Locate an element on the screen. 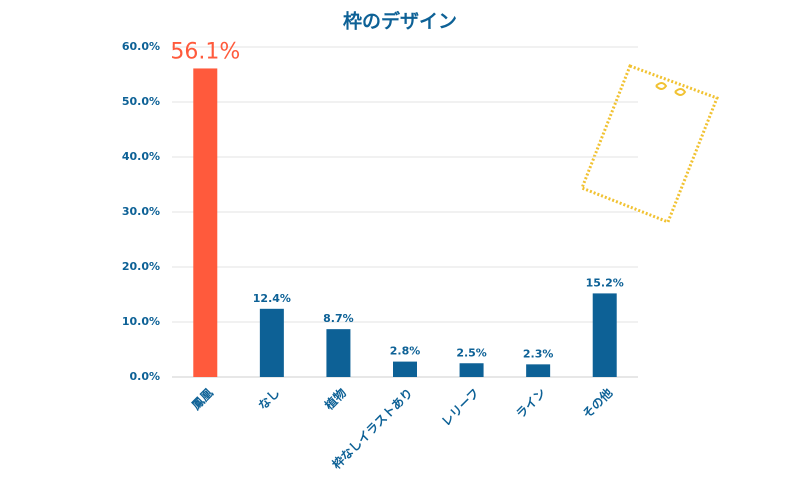 The width and height of the screenshot is (800, 498). value-label: 8.7% is located at coordinates (338, 318).